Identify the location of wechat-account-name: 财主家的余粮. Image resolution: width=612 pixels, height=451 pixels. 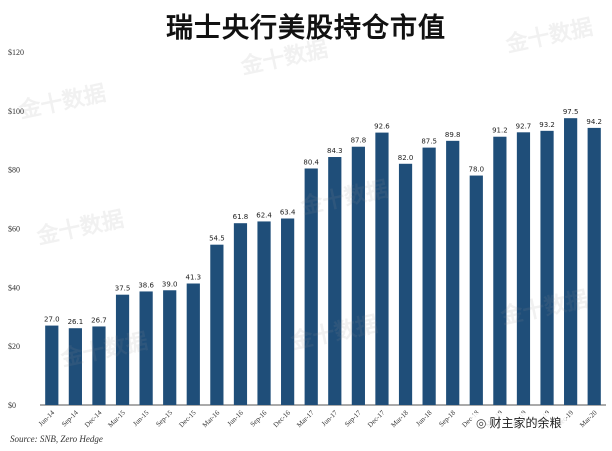
(525, 423).